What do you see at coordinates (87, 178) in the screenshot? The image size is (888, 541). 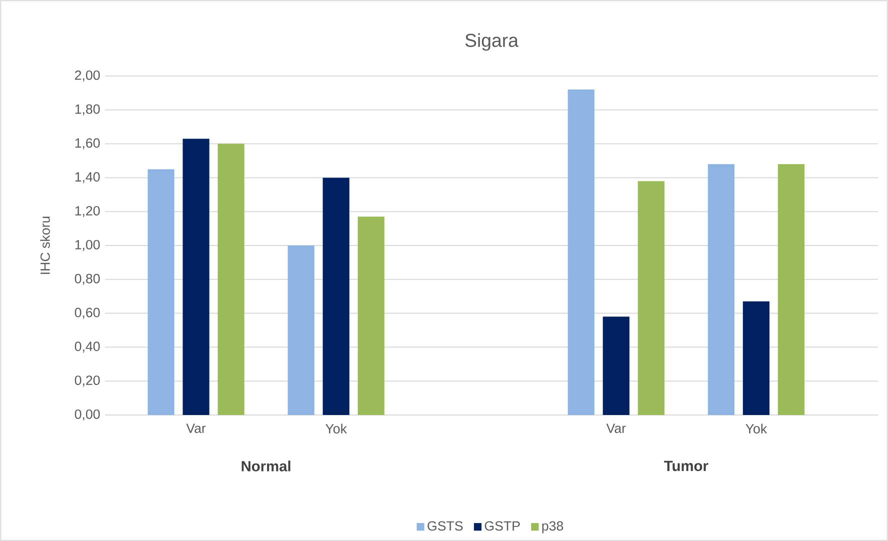 I see `y-tick-label: 1,40` at bounding box center [87, 178].